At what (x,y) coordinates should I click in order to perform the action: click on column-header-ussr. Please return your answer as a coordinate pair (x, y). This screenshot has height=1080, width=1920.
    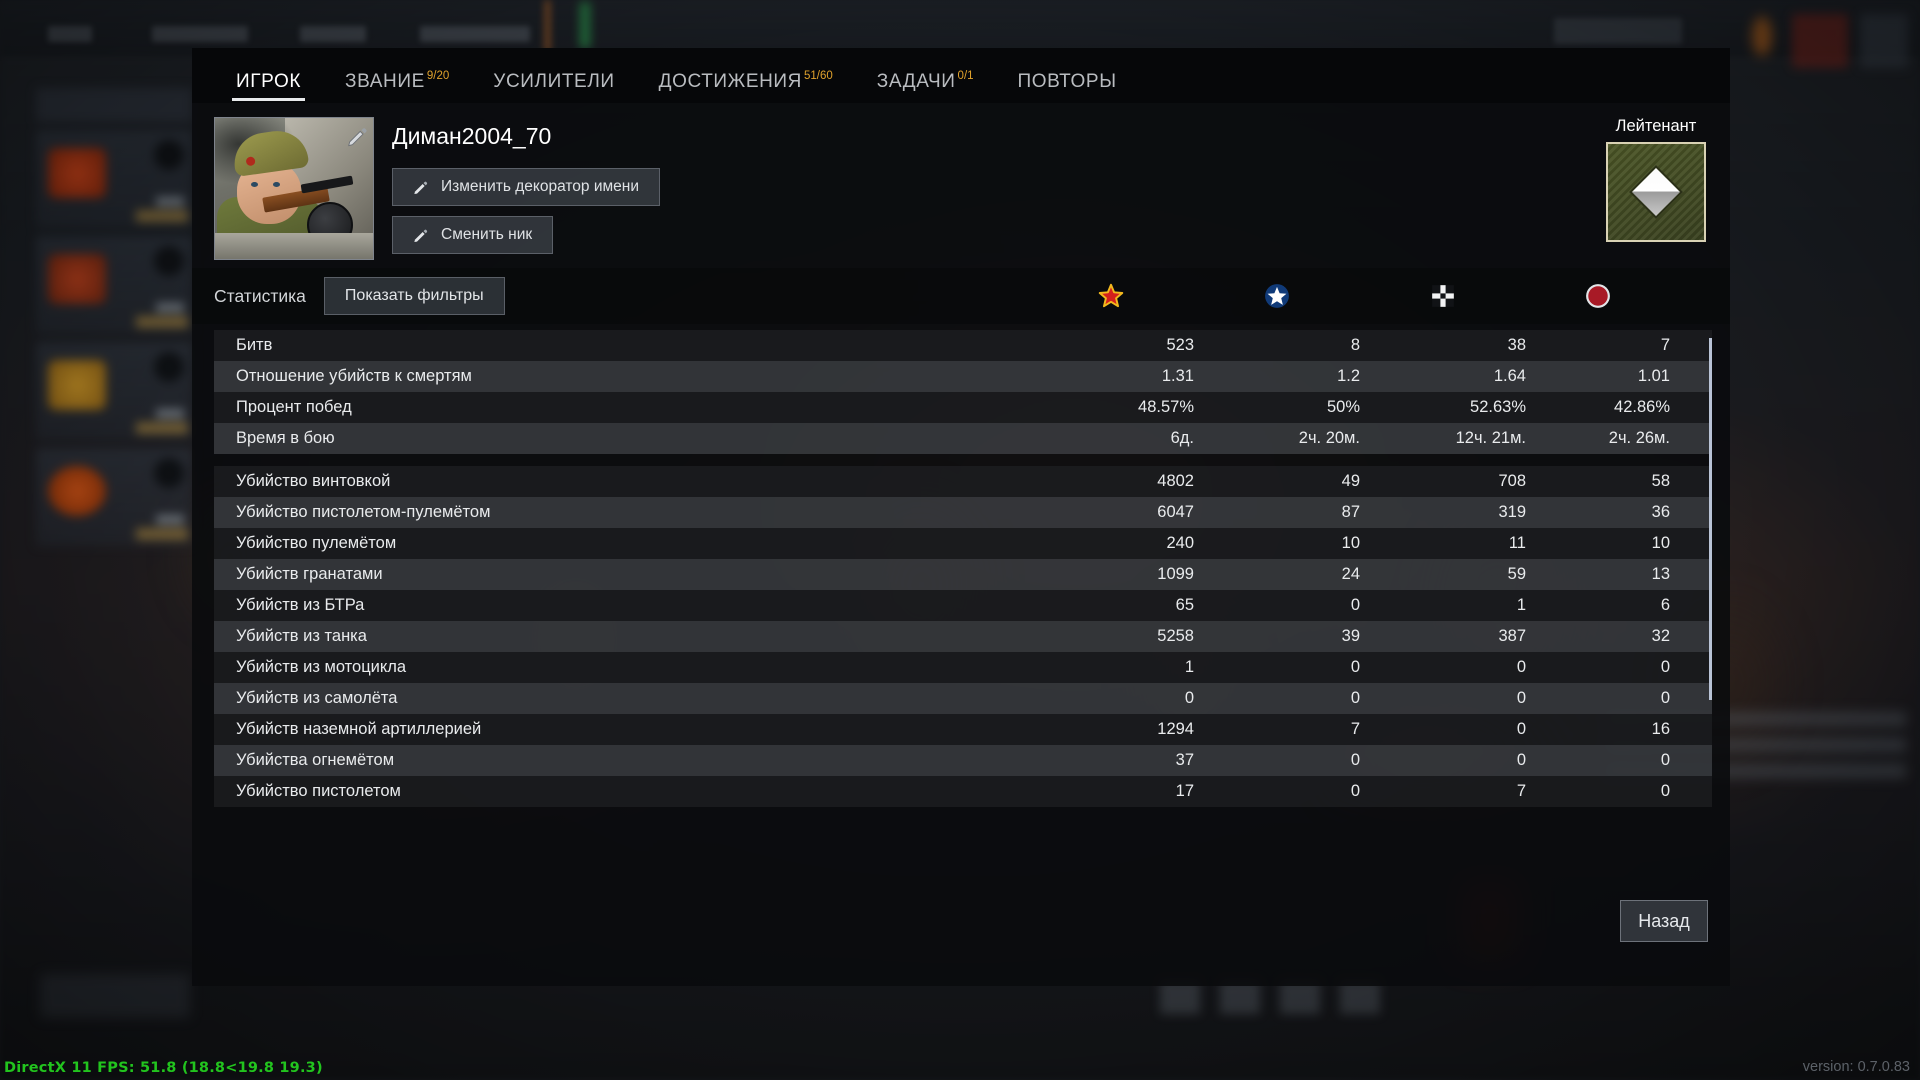
    Looking at the image, I should click on (1111, 296).